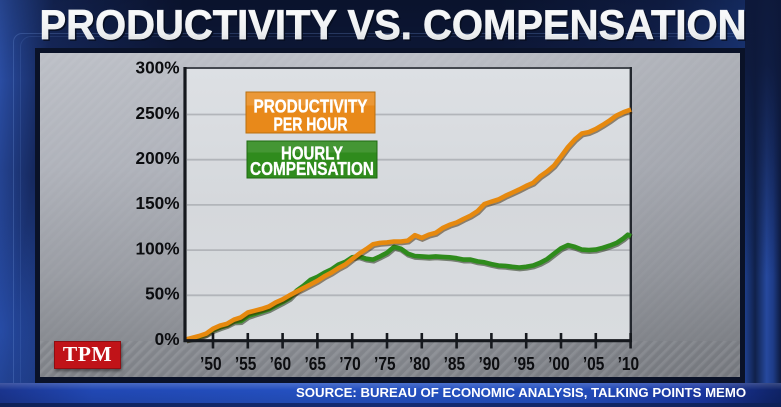 The width and height of the screenshot is (781, 407). Describe the element at coordinates (158, 248) in the screenshot. I see `svg-text: 100%` at that location.